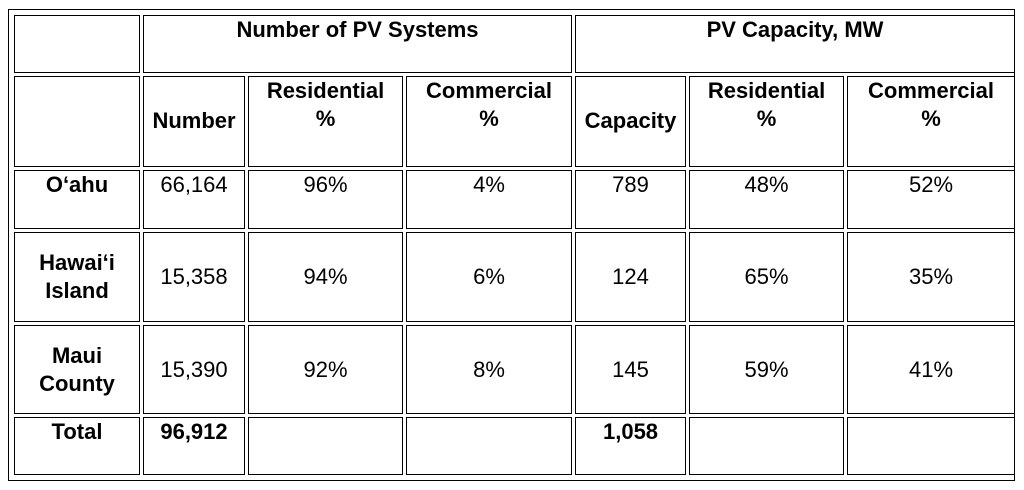 The image size is (1024, 490). I want to click on row-label-hawaii-island-line1: Hawai‘i, so click(77, 262).